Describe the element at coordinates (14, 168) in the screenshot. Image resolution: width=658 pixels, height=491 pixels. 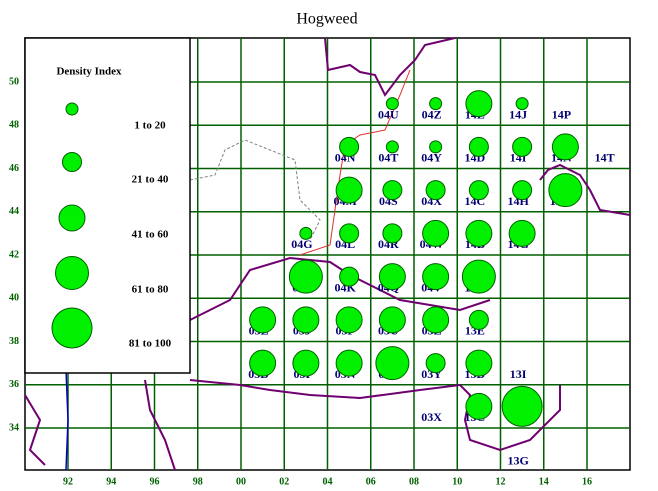
I see `y-label: 46` at that location.